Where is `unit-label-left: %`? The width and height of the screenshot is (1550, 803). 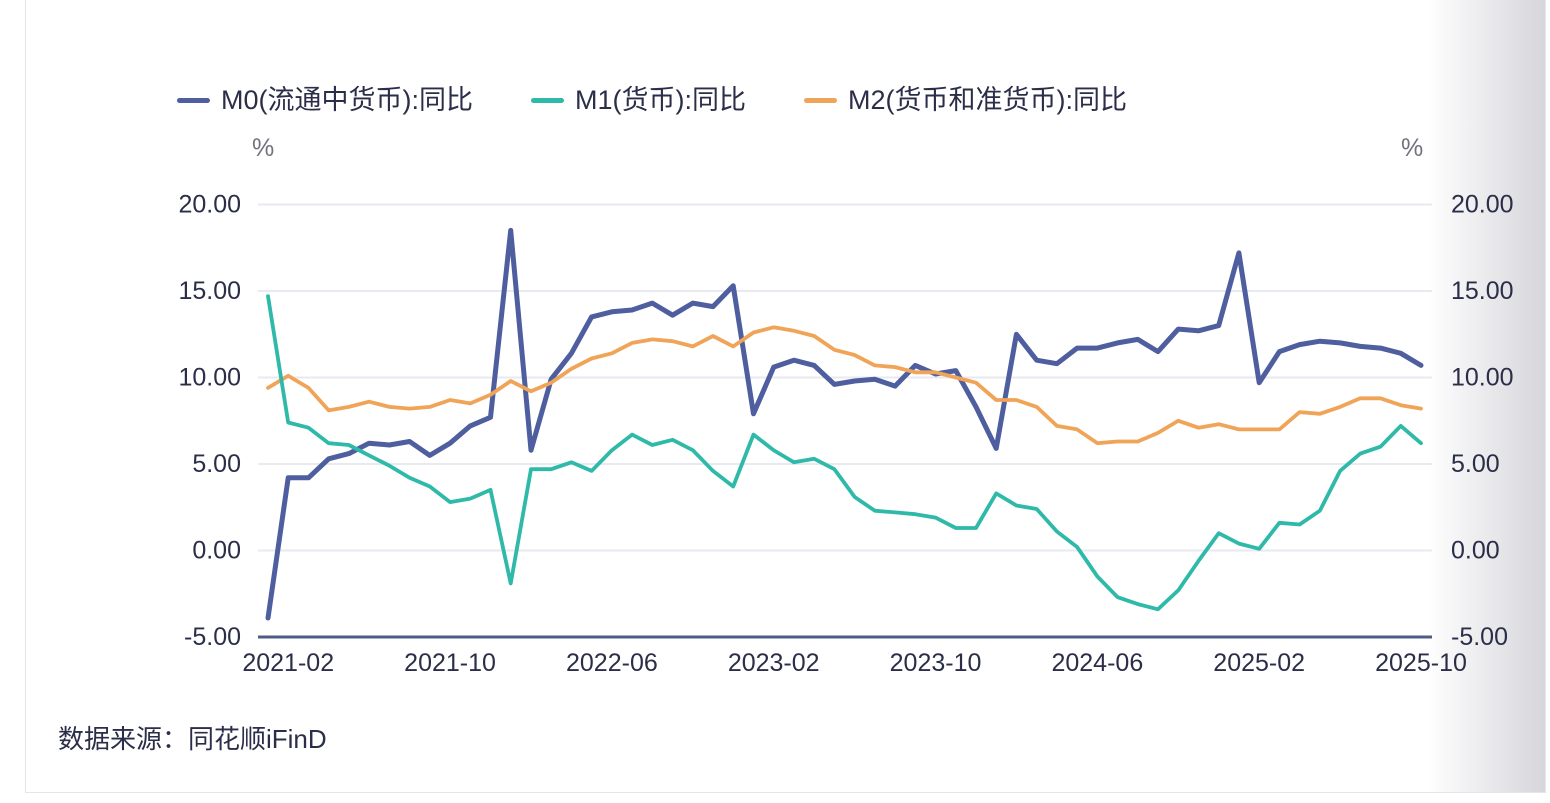
unit-label-left: % is located at coordinates (263, 148).